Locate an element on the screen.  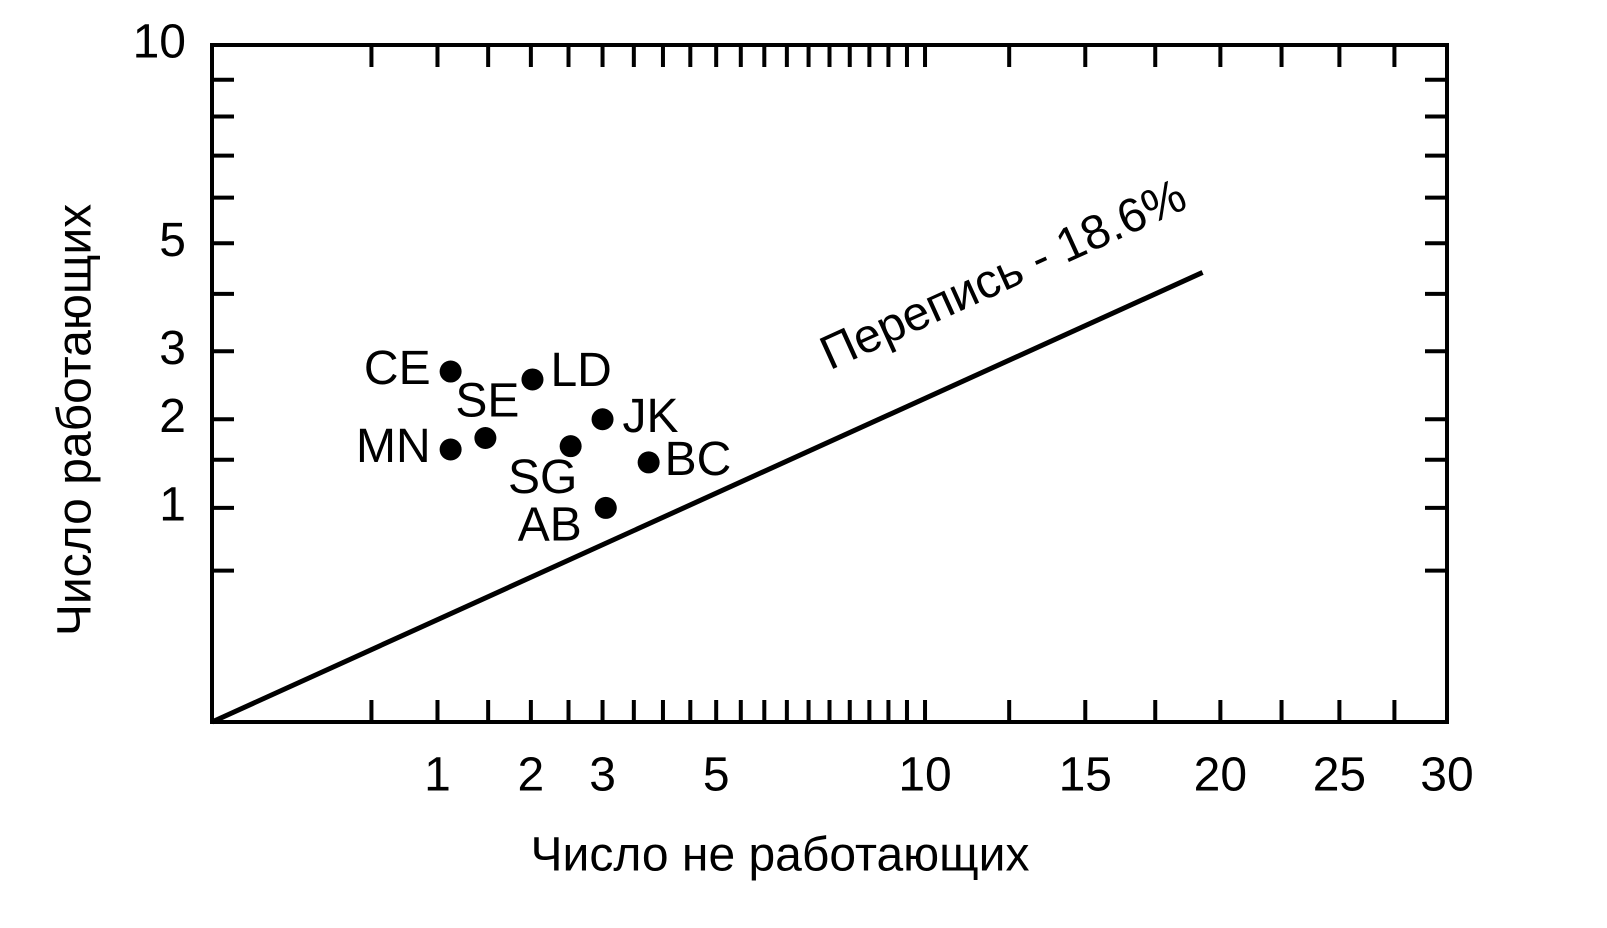
point-label: SG is located at coordinates (542, 477).